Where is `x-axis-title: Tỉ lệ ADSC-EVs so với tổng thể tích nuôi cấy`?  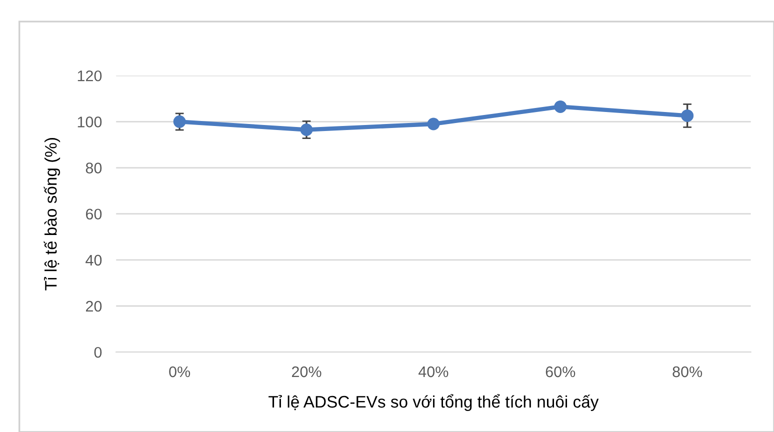
x-axis-title: Tỉ lệ ADSC-EVs so với tổng thể tích nuôi cấy is located at coordinates (433, 403).